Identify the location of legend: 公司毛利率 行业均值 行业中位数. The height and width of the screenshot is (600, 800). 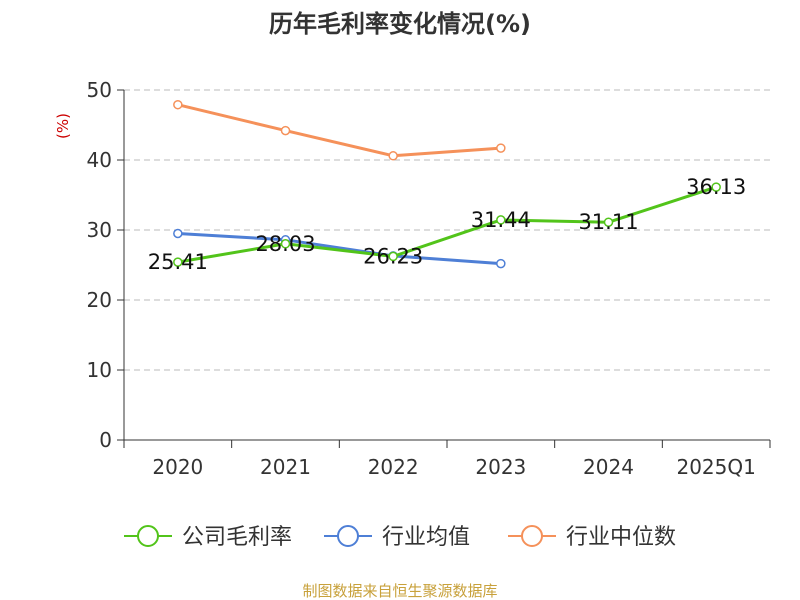
(400, 537).